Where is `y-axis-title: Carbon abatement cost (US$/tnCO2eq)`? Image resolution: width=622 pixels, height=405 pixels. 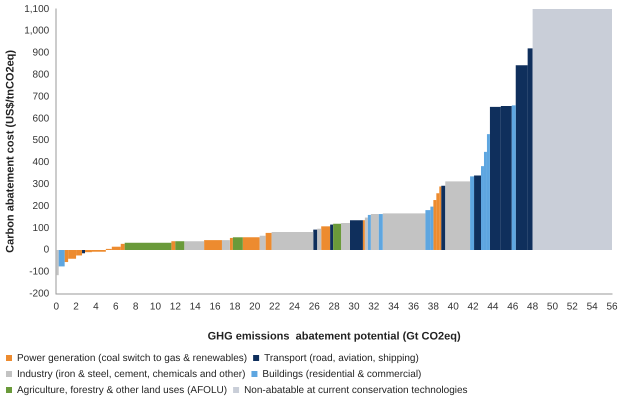
y-axis-title: Carbon abatement cost (US$/tnCO2eq) is located at coordinates (10, 151).